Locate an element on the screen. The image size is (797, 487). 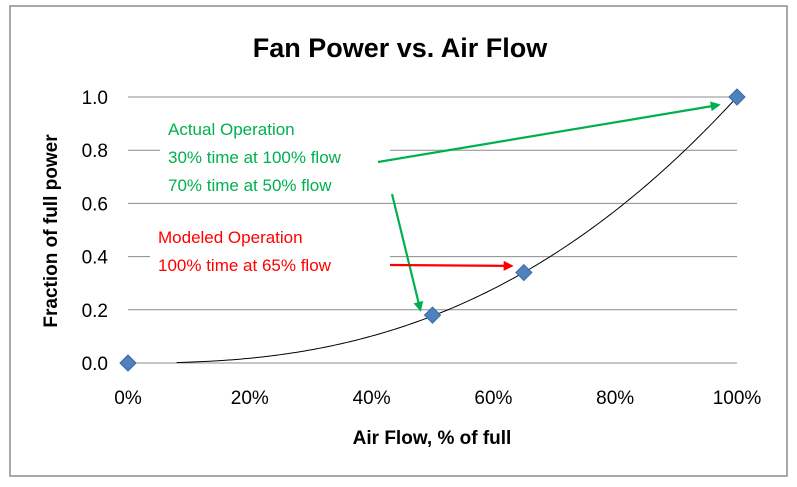
annotation-actual-background is located at coordinates (275, 156).